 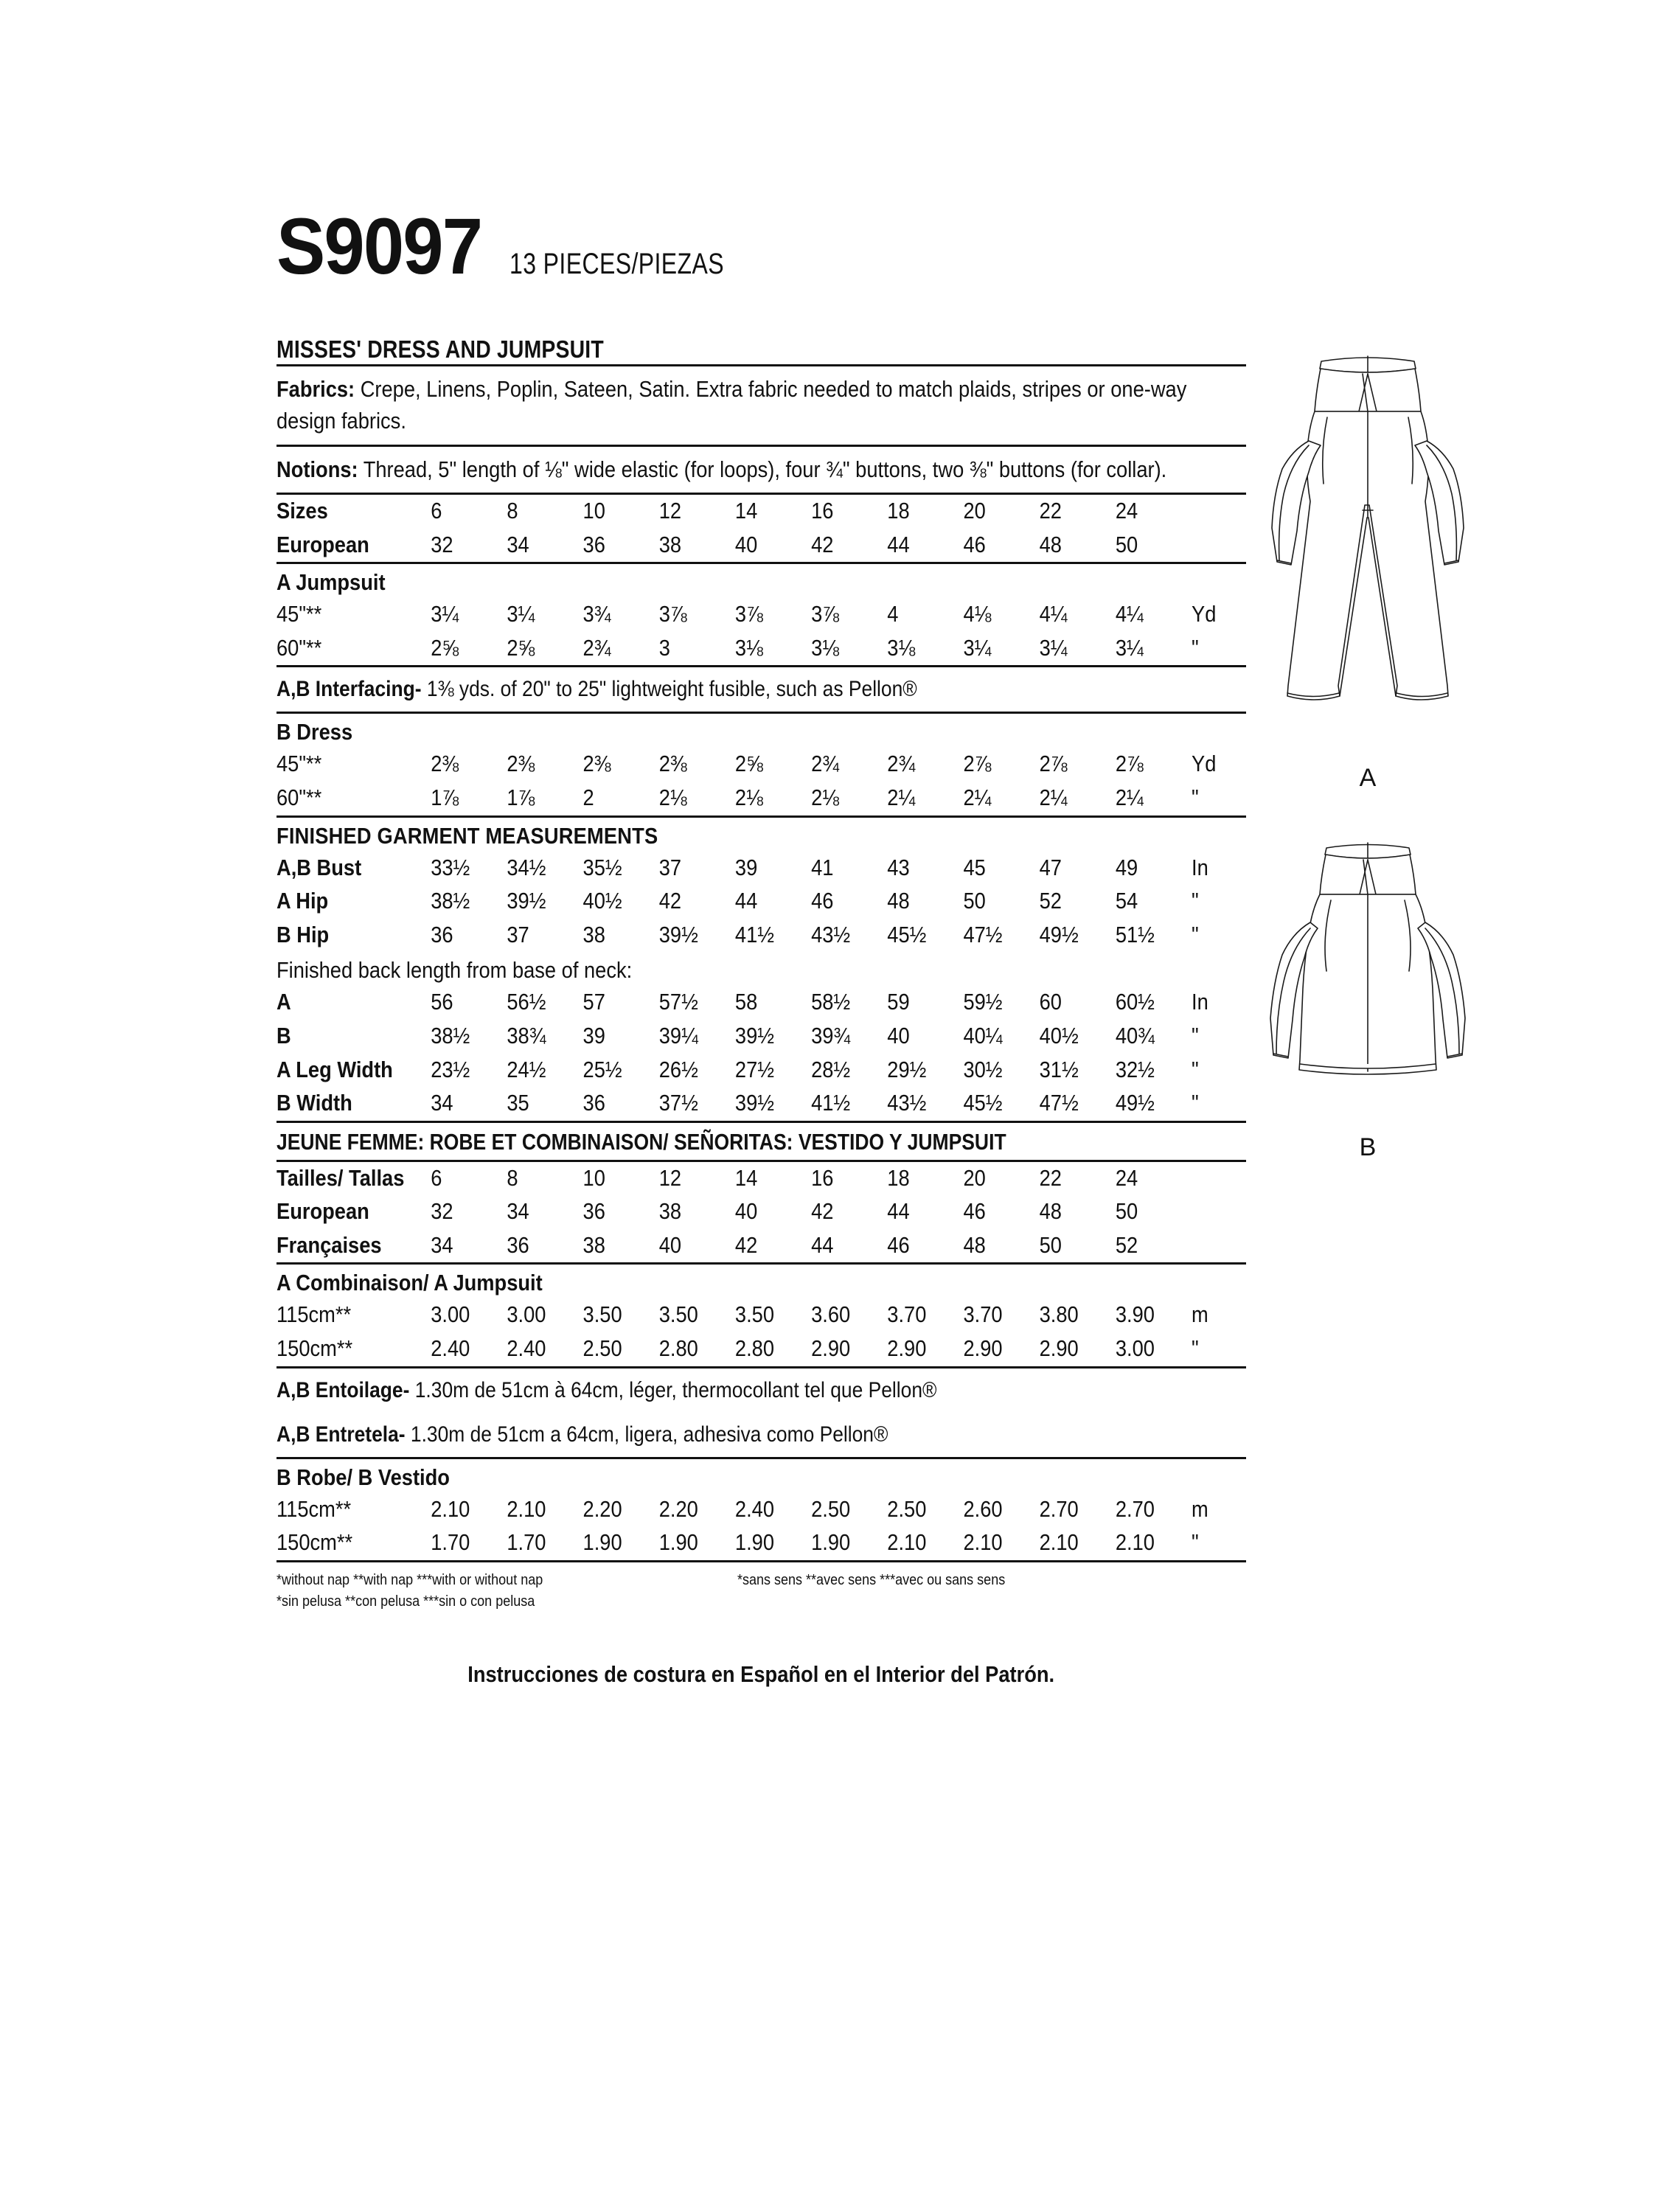 What do you see at coordinates (526, 1348) in the screenshot?
I see `table-cell: 2.40` at bounding box center [526, 1348].